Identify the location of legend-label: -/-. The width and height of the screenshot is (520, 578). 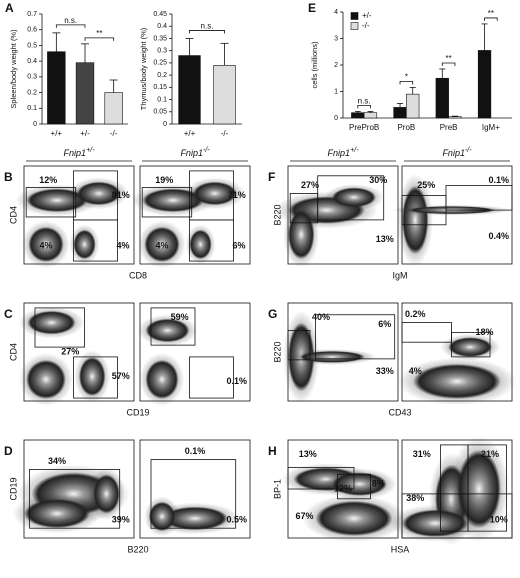
(366, 25).